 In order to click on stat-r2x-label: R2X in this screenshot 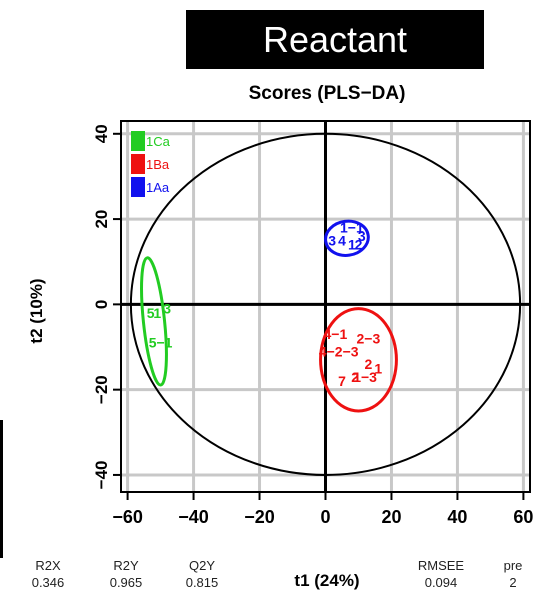, I will do `click(48, 565)`.